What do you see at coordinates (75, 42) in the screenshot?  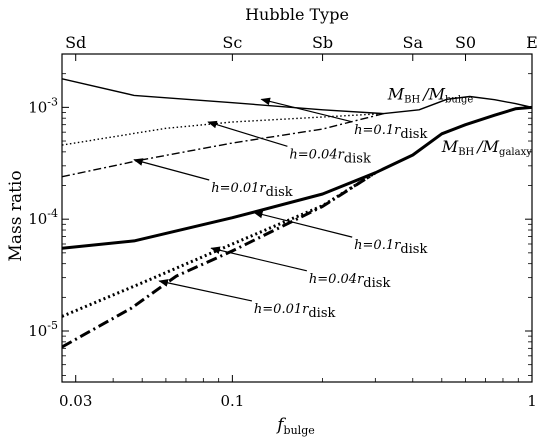 I see `hubble-type-label: Sd` at bounding box center [75, 42].